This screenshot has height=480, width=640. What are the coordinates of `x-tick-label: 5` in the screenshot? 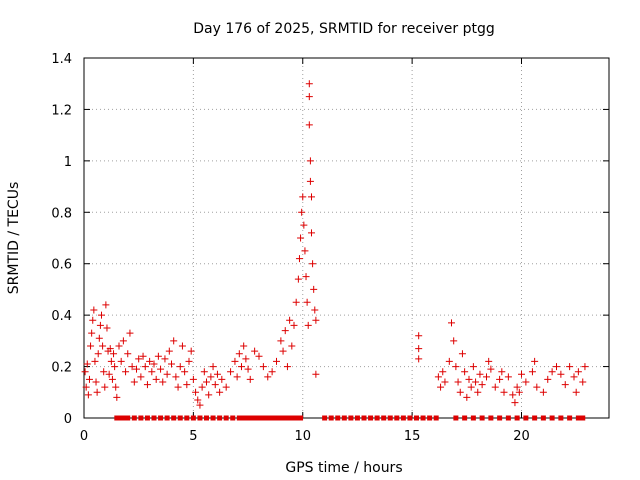 It's located at (193, 436).